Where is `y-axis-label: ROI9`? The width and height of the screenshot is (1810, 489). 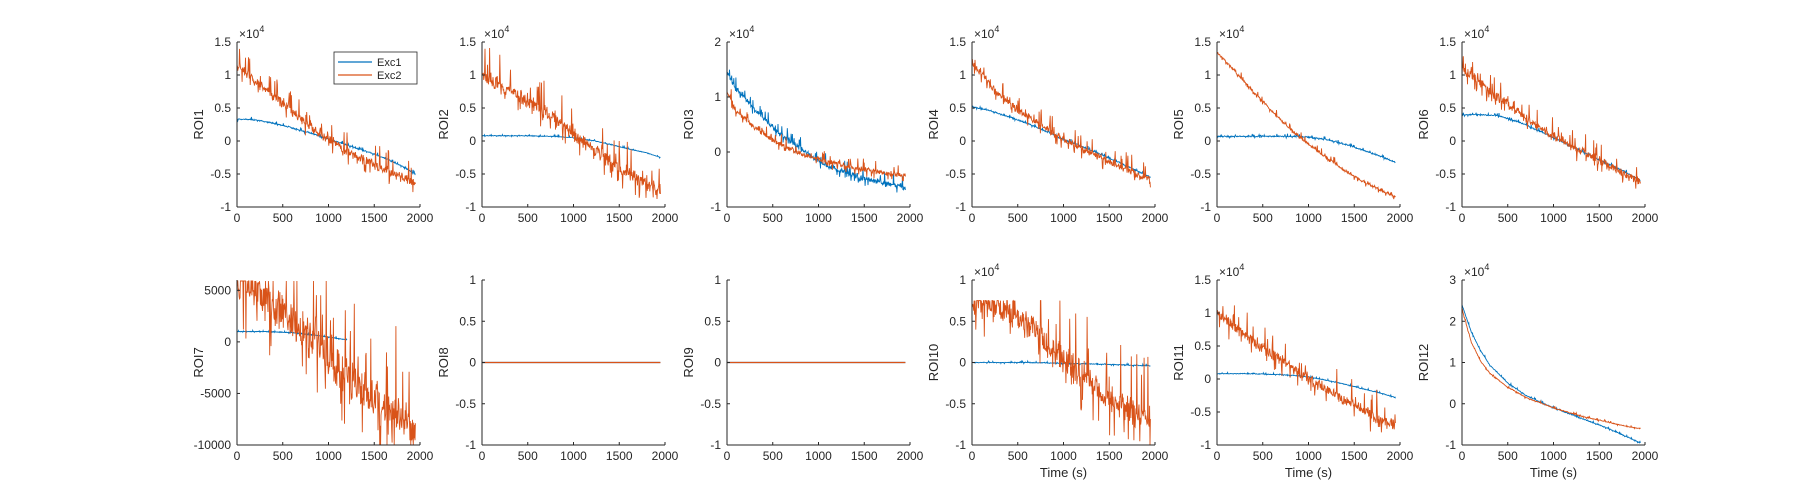
y-axis-label: ROI9 is located at coordinates (688, 362).